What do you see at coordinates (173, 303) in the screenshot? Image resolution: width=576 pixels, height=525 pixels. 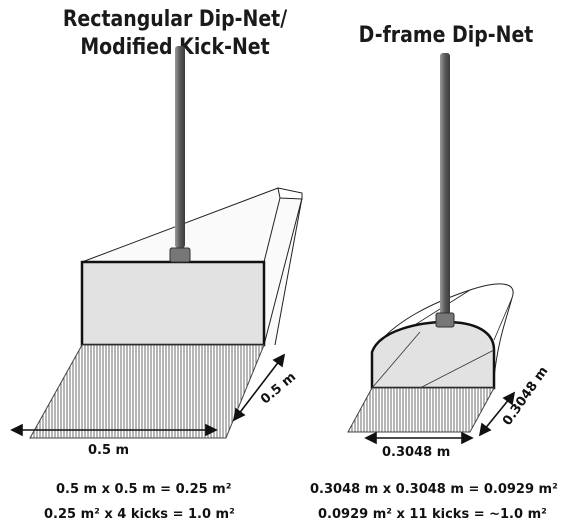 I see `rect-net-frame` at bounding box center [173, 303].